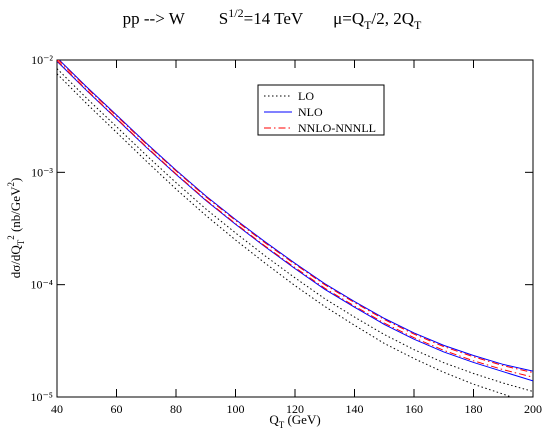 This screenshot has width=545, height=432. What do you see at coordinates (235, 13) in the screenshot?
I see `title-part: 1/2` at bounding box center [235, 13].